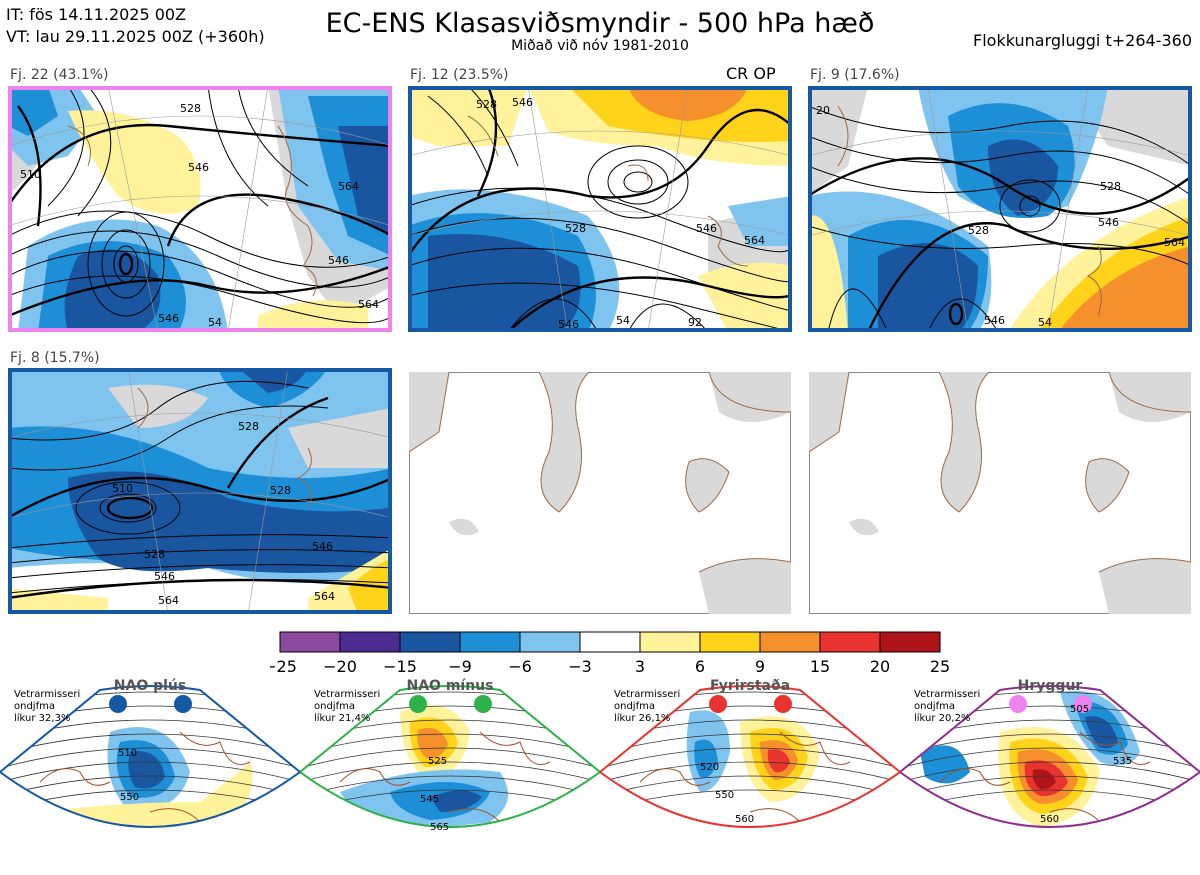 The image size is (1200, 875). I want to click on cluster-map-1: 528 546 510 546 564 546 54 564, so click(200, 209).